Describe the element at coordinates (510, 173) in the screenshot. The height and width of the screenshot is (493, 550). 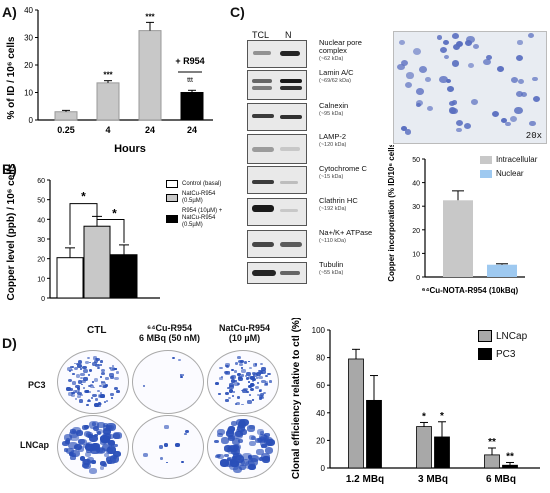
I see `chart-c-legend-label: Nuclear` at that location.